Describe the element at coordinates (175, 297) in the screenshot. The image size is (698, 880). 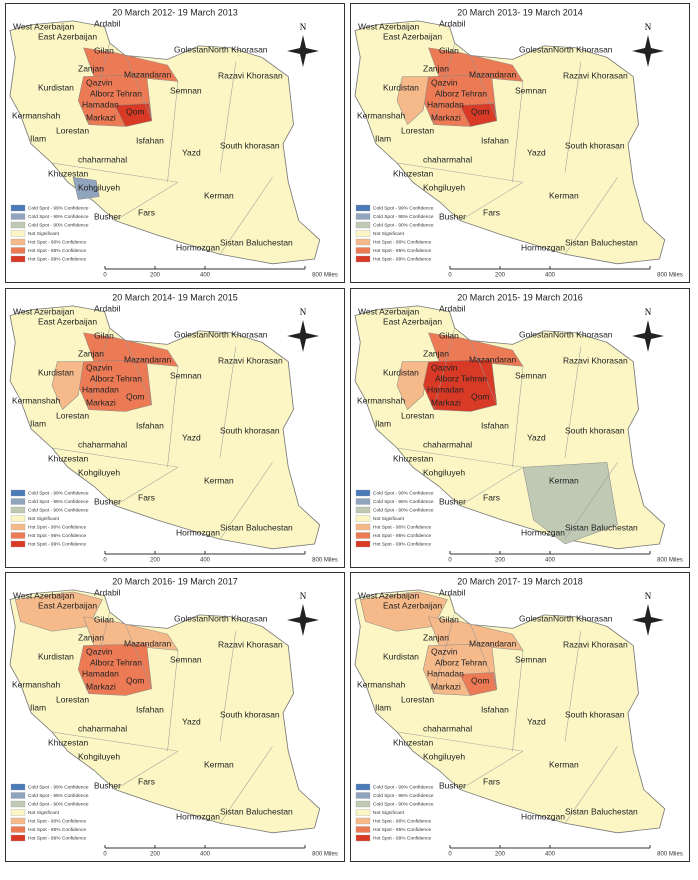
I see `panel-title: 20 March 2014- 19 March 2015` at that location.